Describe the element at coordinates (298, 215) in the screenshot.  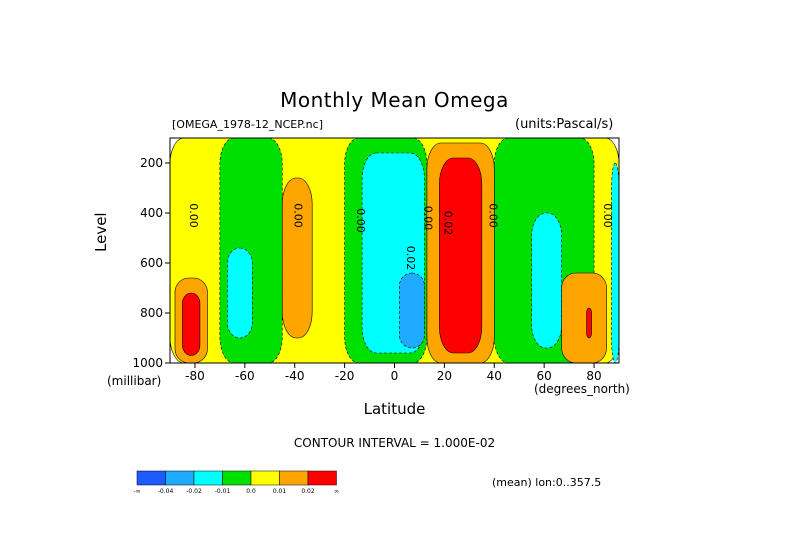
I see `contour-label-1: 0.00` at that location.